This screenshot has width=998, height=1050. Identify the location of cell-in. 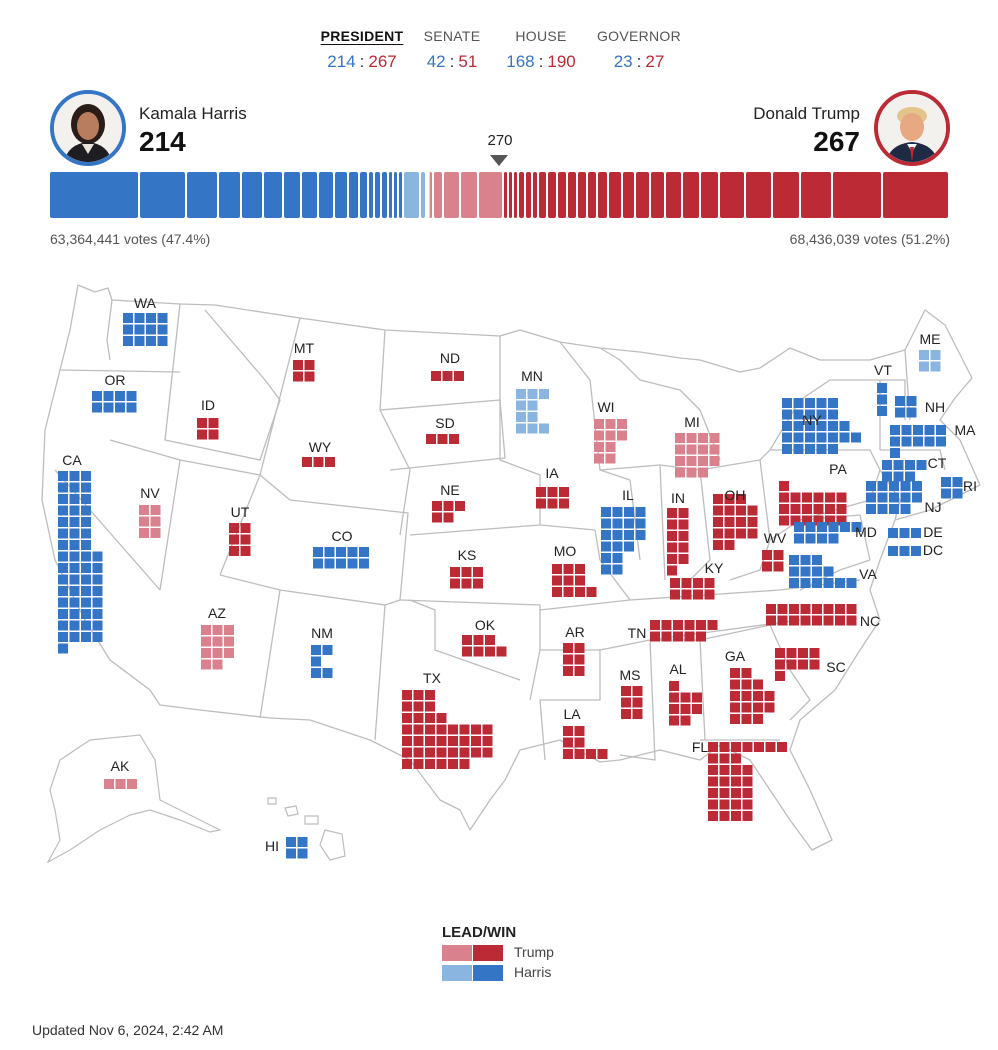
(672, 570).